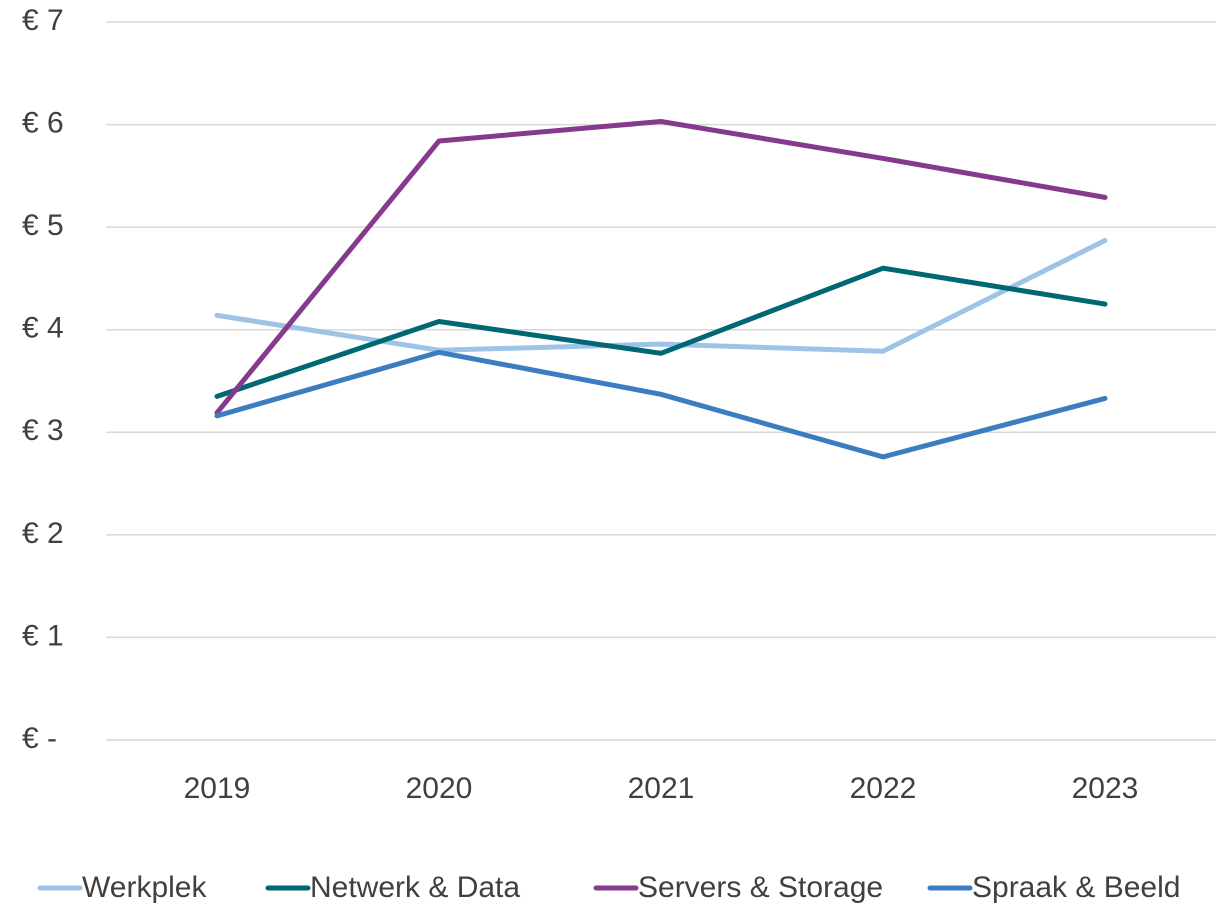  What do you see at coordinates (43, 430) in the screenshot?
I see `y-tick-label: € 3` at bounding box center [43, 430].